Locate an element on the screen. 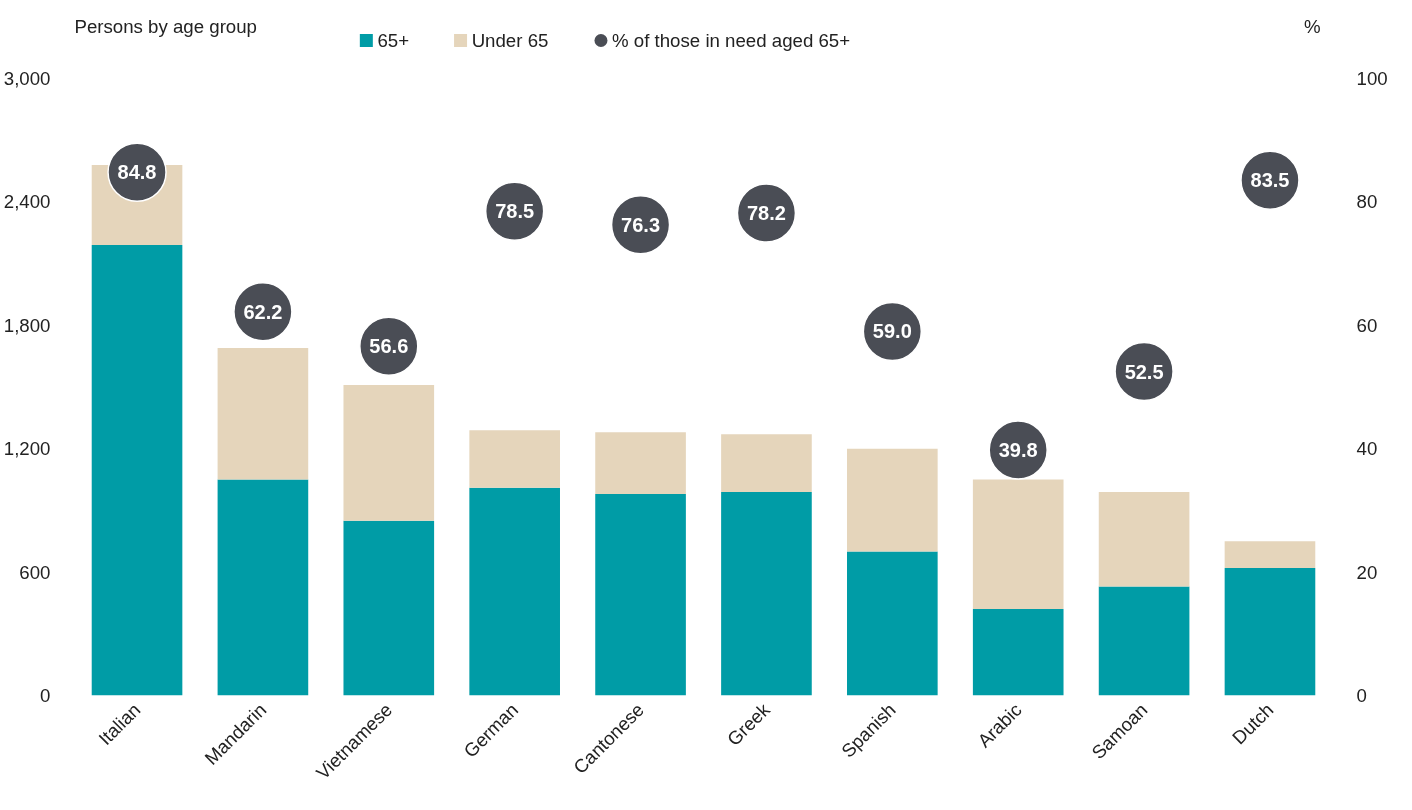  y-tick-label: 3,000 is located at coordinates (27, 78).